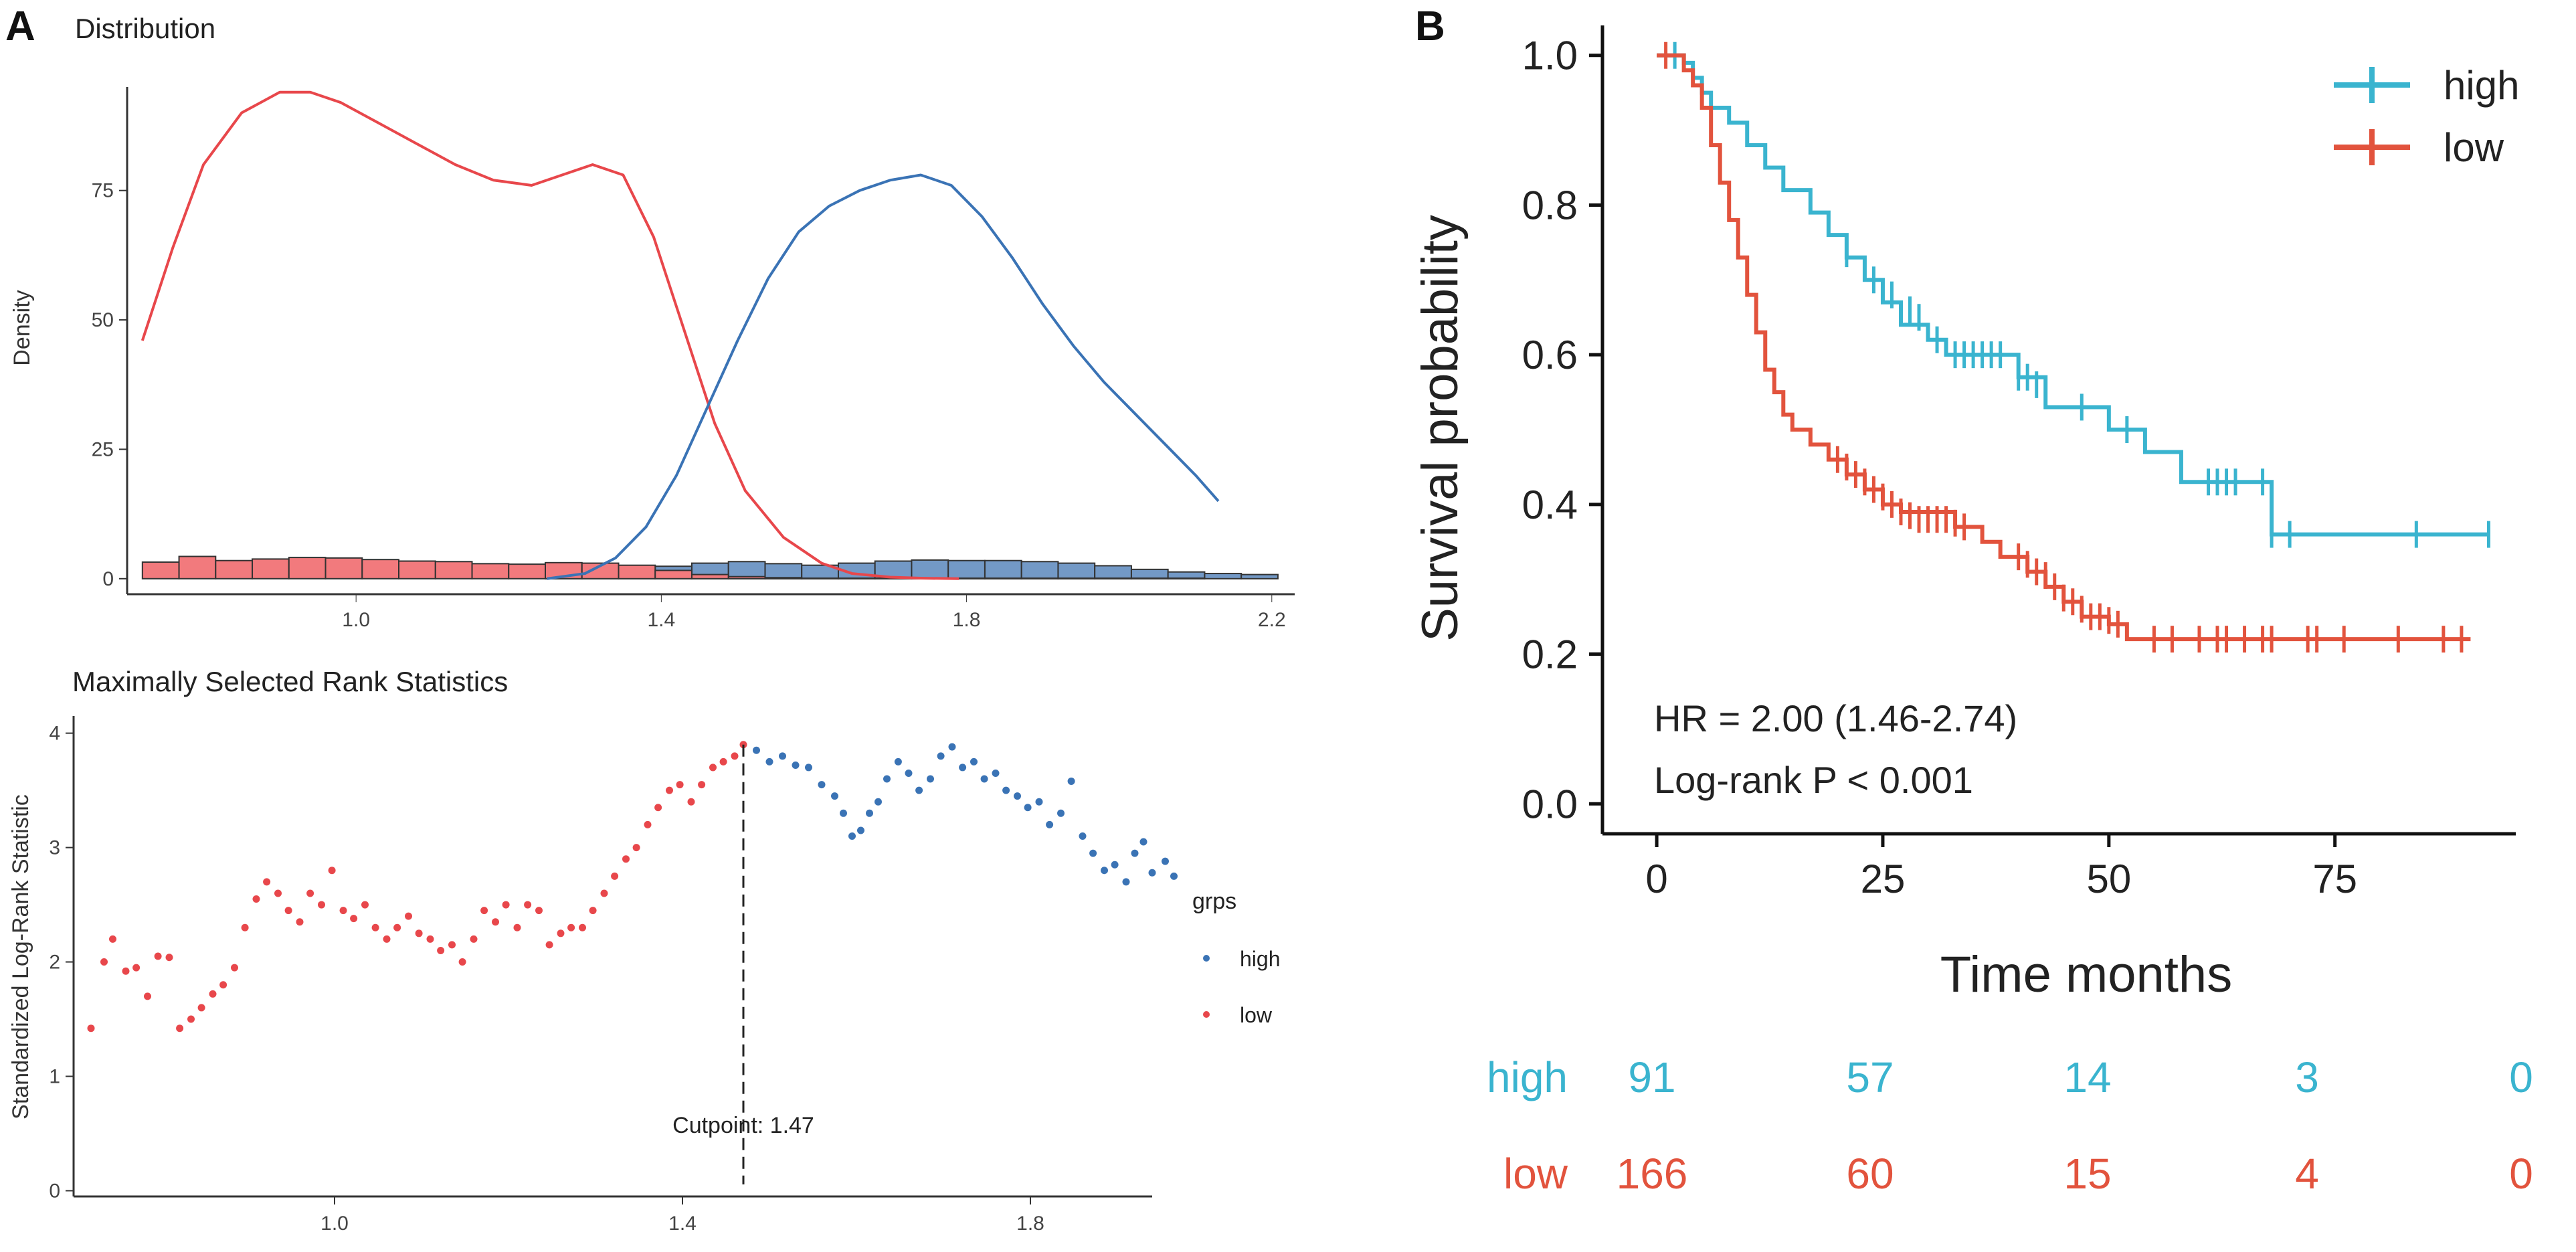 The height and width of the screenshot is (1252, 2576). I want to click on distribution-y-tick-label: 75, so click(103, 191).